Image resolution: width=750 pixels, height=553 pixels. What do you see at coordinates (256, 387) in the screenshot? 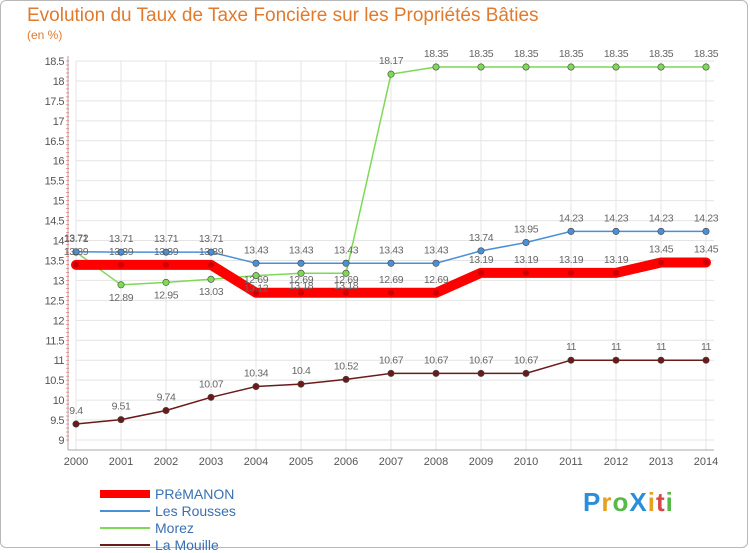
I see `data-point-la-mouille-2004` at bounding box center [256, 387].